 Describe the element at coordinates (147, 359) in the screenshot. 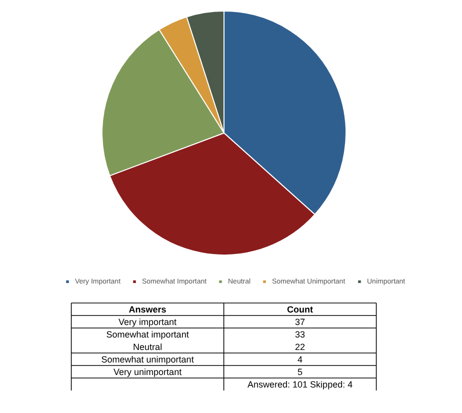

I see `text: Somewhat unimportant` at that location.